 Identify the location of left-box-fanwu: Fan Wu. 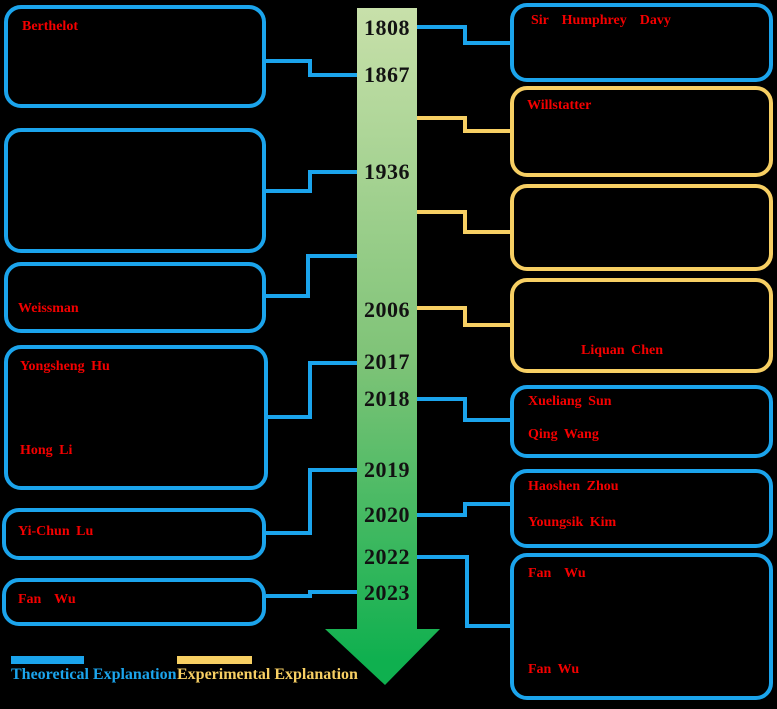
(134, 602).